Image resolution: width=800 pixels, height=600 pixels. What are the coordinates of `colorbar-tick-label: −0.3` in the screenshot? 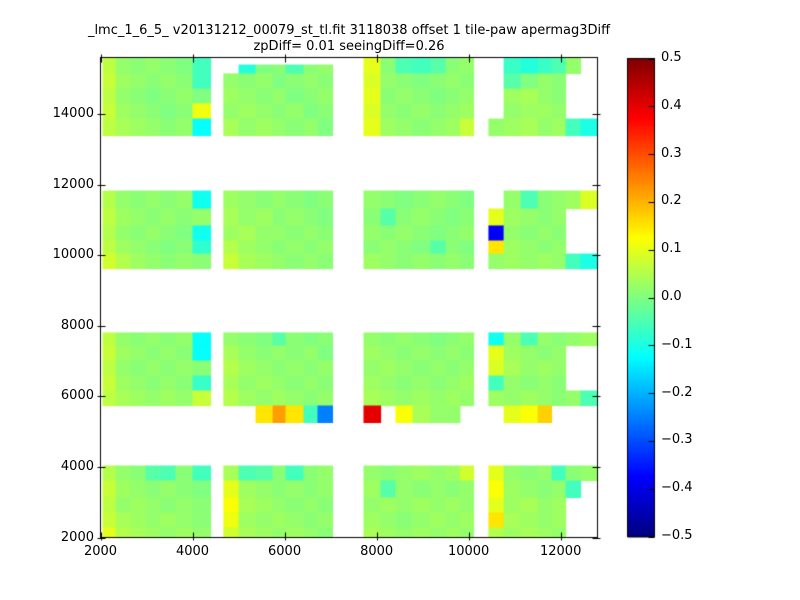 It's located at (677, 440).